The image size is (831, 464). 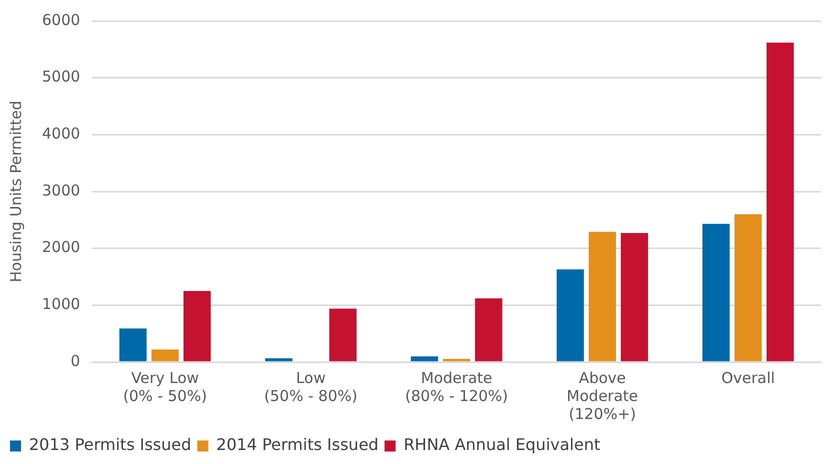 I want to click on y-axis-title: Housing Units Permitted, so click(x=15, y=191).